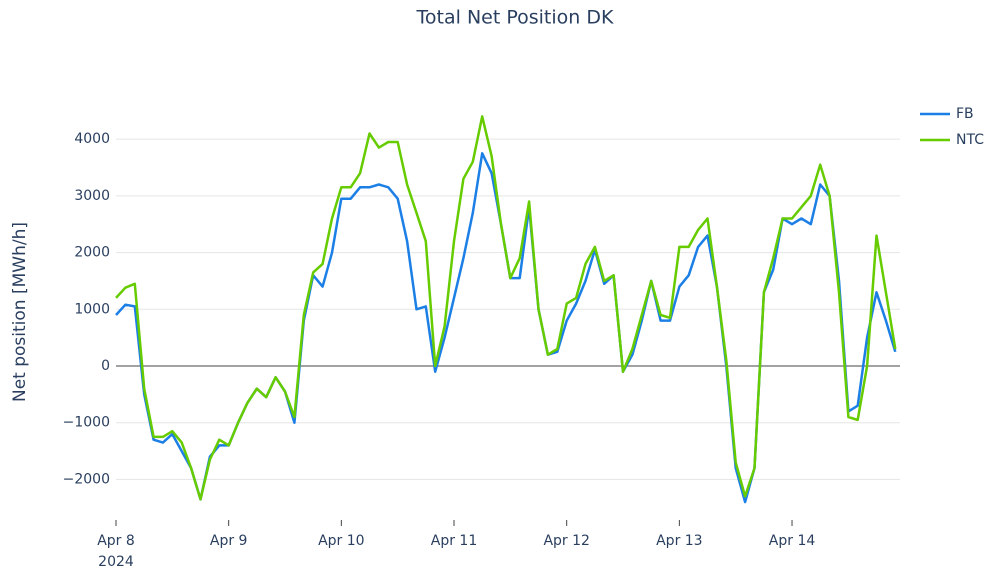 This screenshot has width=1008, height=577. What do you see at coordinates (229, 541) in the screenshot?
I see `x-tick-label: Apr 9` at bounding box center [229, 541].